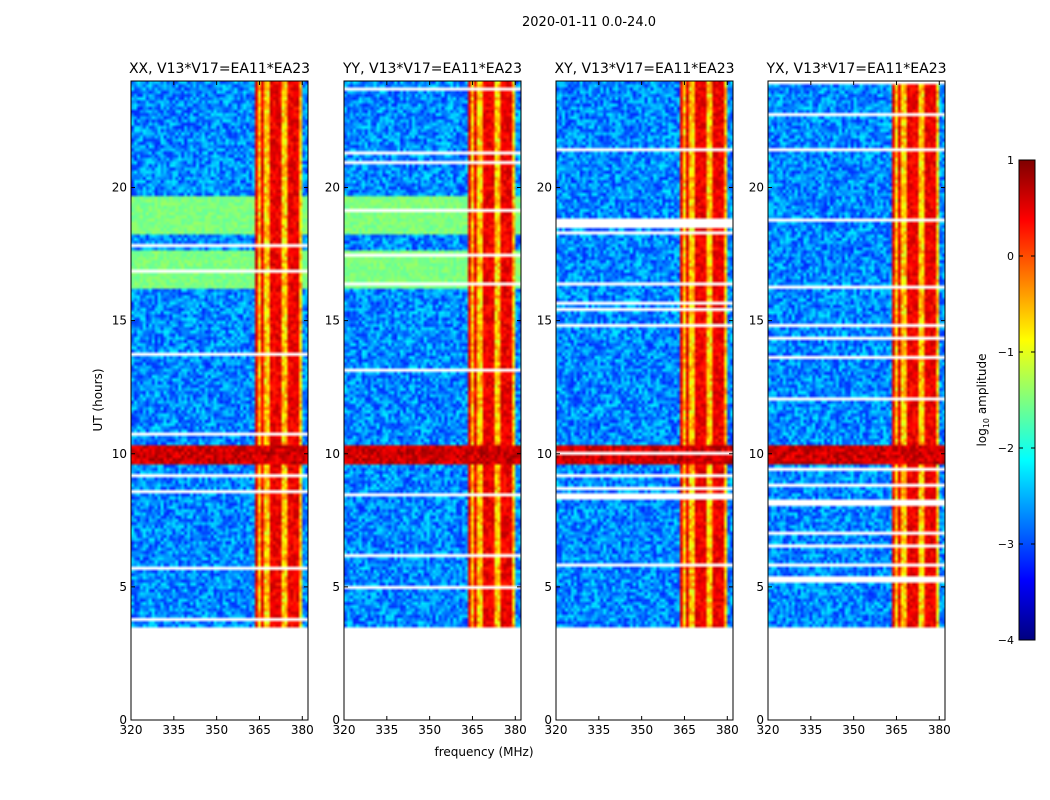  What do you see at coordinates (98, 399) in the screenshot?
I see `y-axis-label: UT (hours)` at bounding box center [98, 399].